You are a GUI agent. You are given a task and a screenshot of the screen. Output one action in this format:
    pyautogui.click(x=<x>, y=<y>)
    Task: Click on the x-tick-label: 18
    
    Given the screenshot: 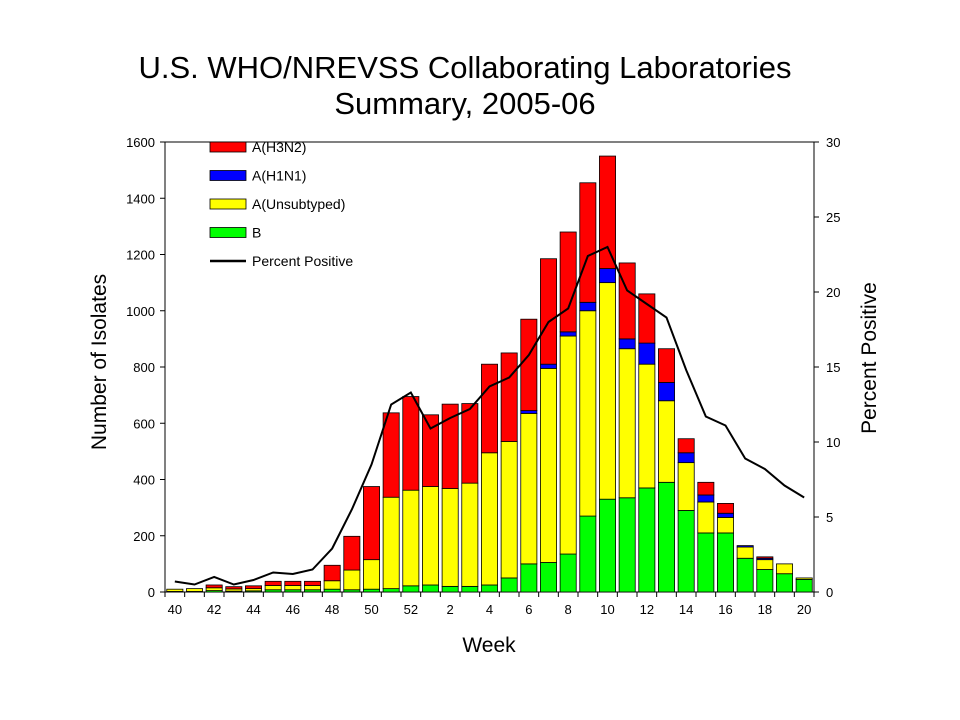 What is the action you would take?
    pyautogui.click(x=765, y=609)
    